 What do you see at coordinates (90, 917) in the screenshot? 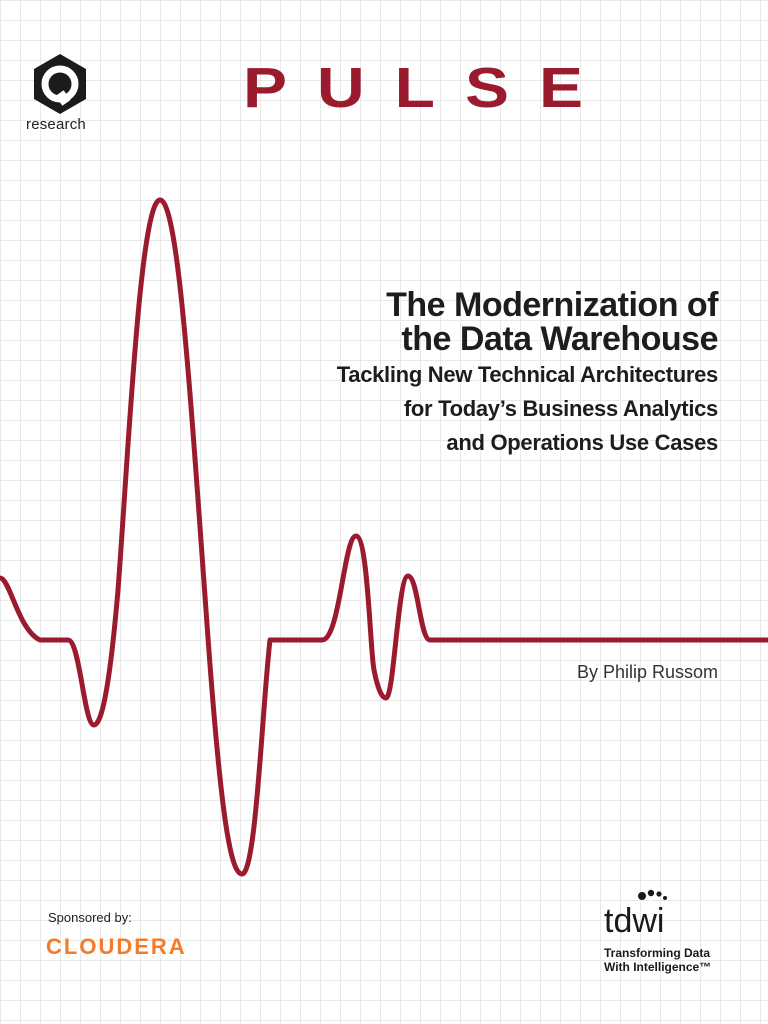
I see `sponsored-by-label: Sponsored by:` at bounding box center [90, 917].